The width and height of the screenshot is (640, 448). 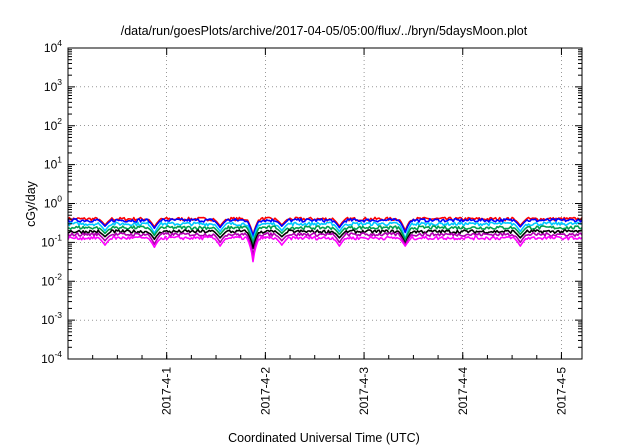 I want to click on series-group, so click(x=325, y=239).